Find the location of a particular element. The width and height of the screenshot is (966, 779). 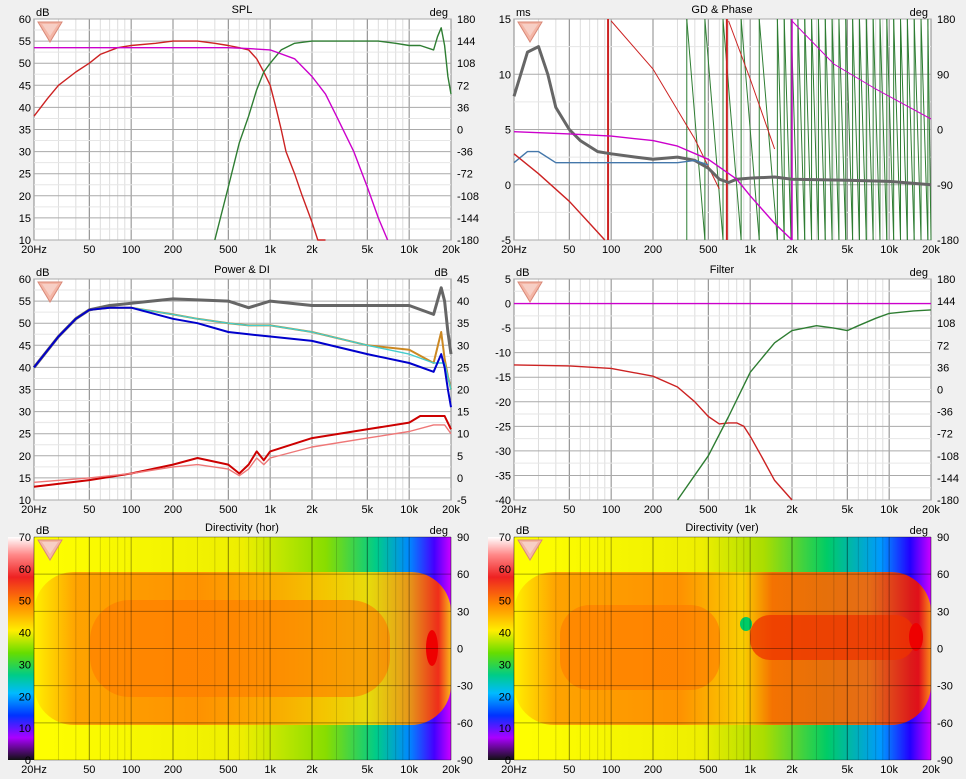

y2-axis-ticks: 180 90 0 -90 -180 is located at coordinates (948, 130).